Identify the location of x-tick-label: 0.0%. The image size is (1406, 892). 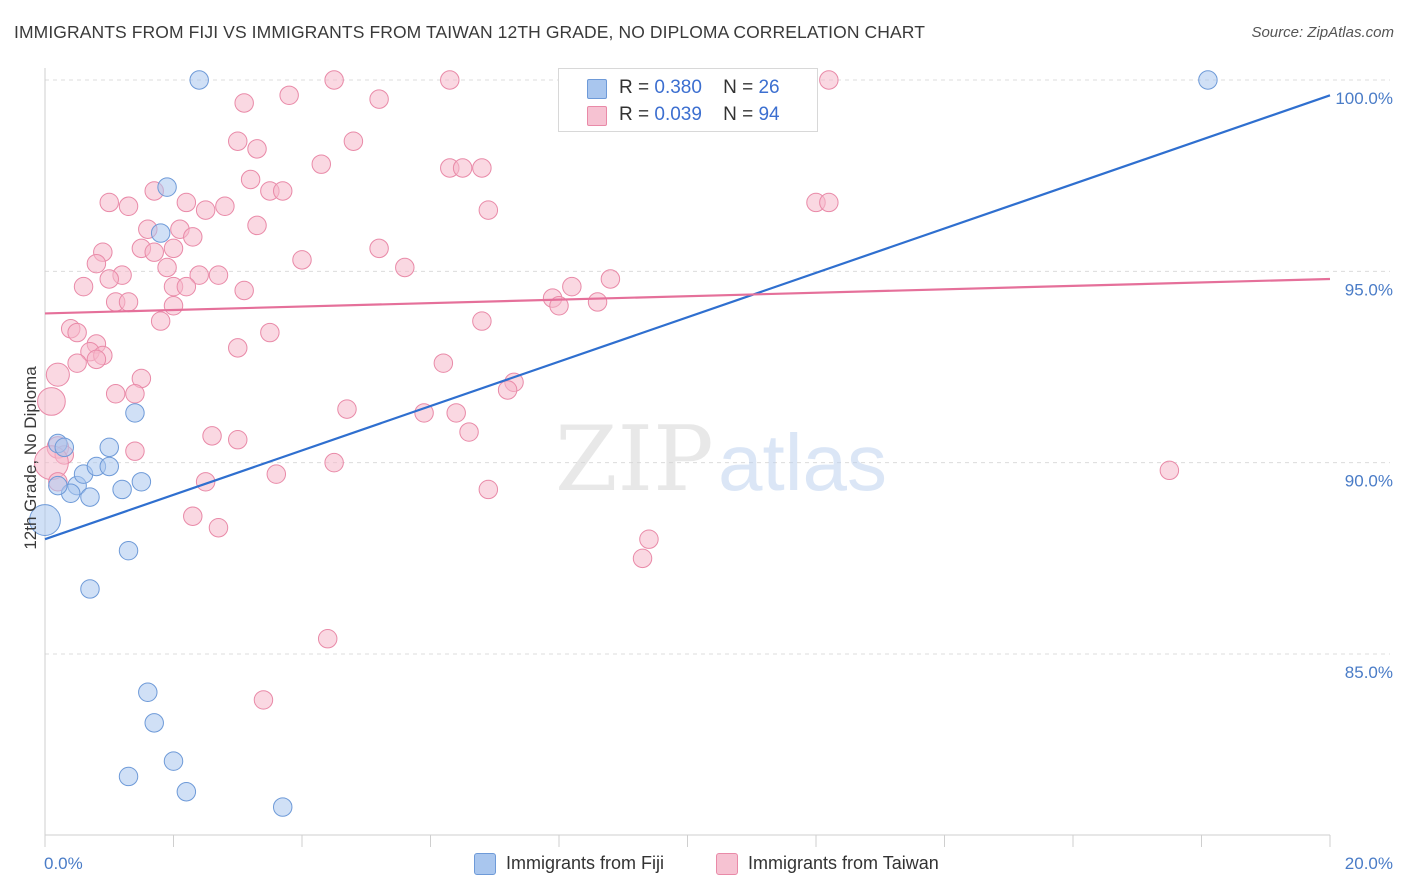
(63, 863).